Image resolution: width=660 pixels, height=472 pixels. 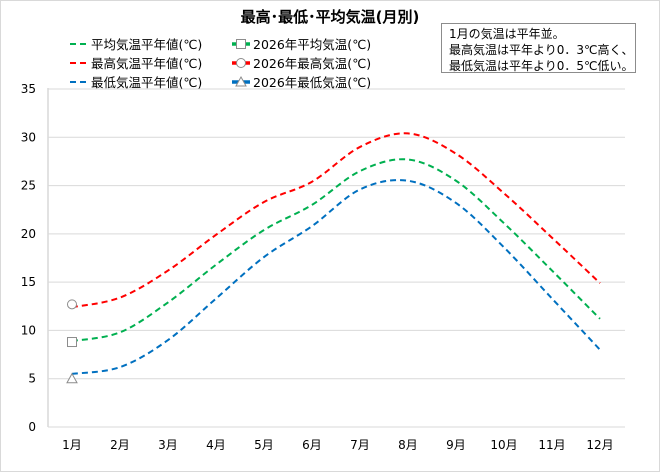 I want to click on y-tick-label: 25, so click(x=28, y=186).